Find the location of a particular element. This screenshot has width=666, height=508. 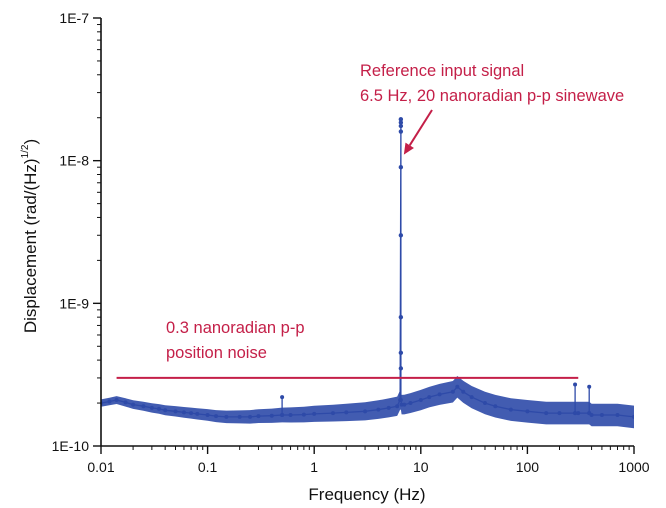

noise-annotation-line-2: position noise is located at coordinates (216, 353).